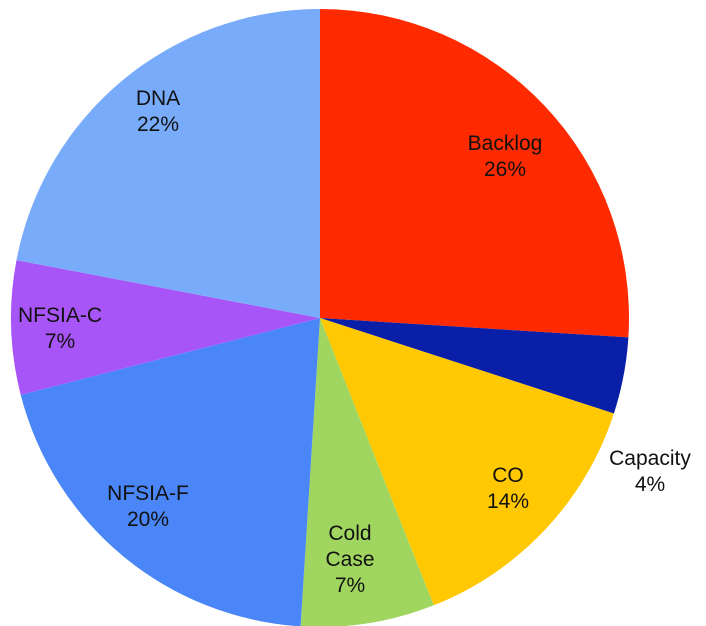  What do you see at coordinates (508, 501) in the screenshot?
I see `slice-value-label: 14%` at bounding box center [508, 501].